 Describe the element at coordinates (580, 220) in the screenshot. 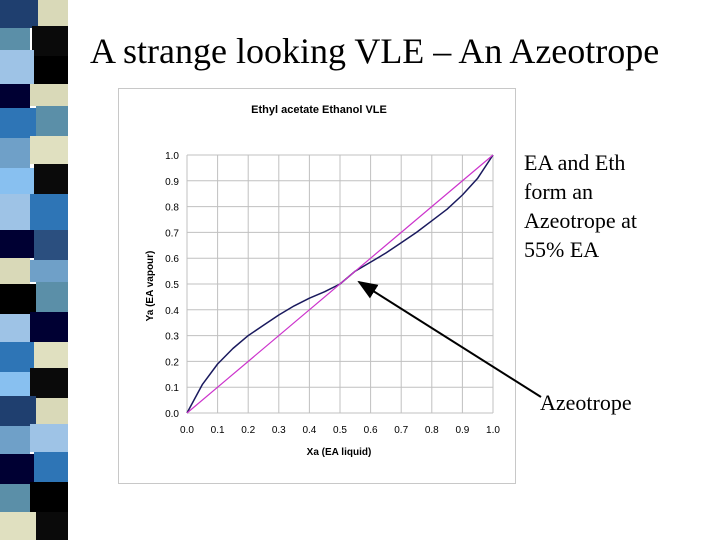

I see `note-line-3: Azeotrope at` at that location.